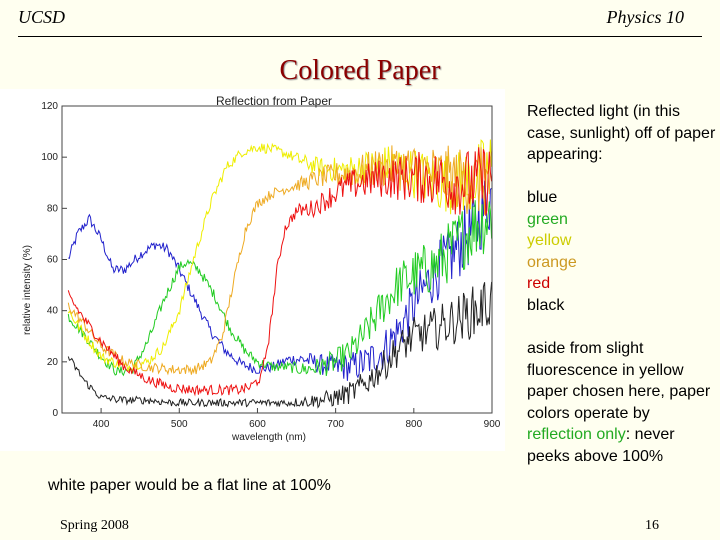 This screenshot has width=720, height=540. What do you see at coordinates (94, 525) in the screenshot?
I see `footer-date: Spring 2008` at bounding box center [94, 525].